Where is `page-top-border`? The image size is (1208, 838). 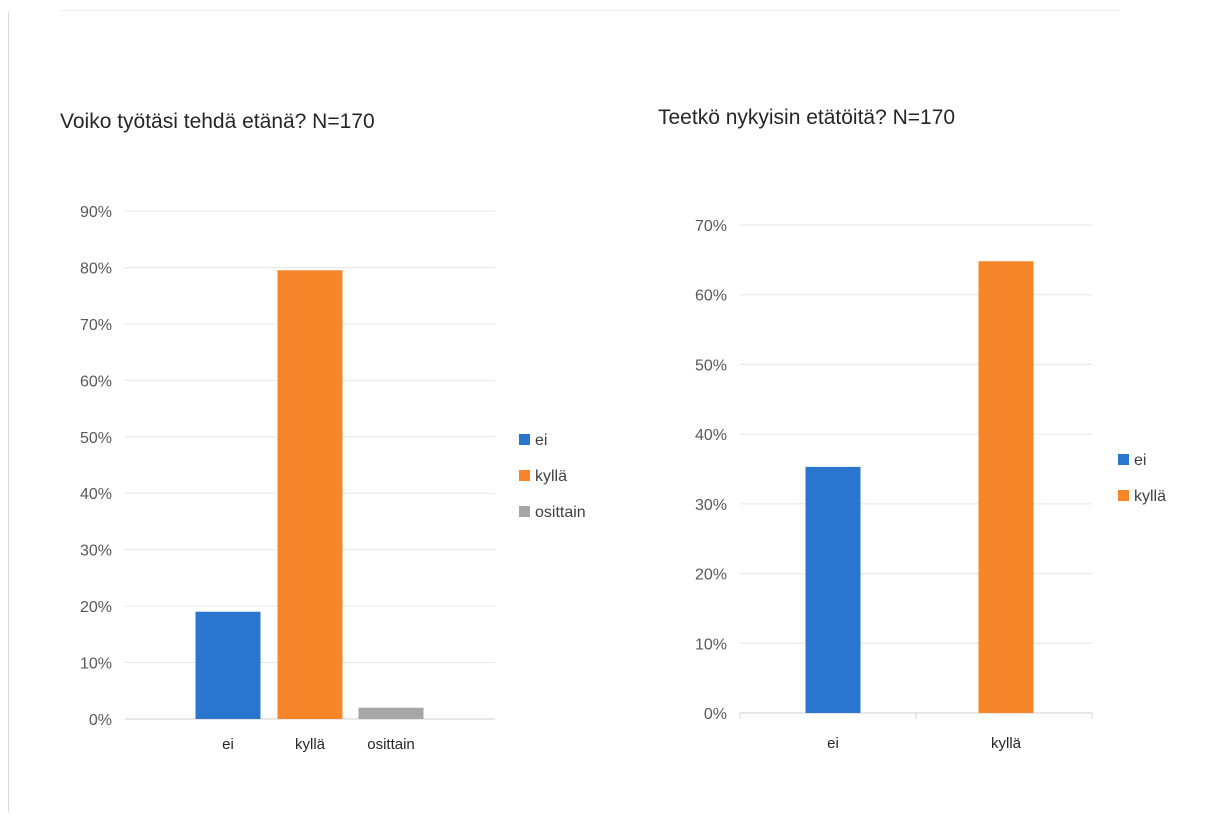 page-top-border is located at coordinates (590, 10).